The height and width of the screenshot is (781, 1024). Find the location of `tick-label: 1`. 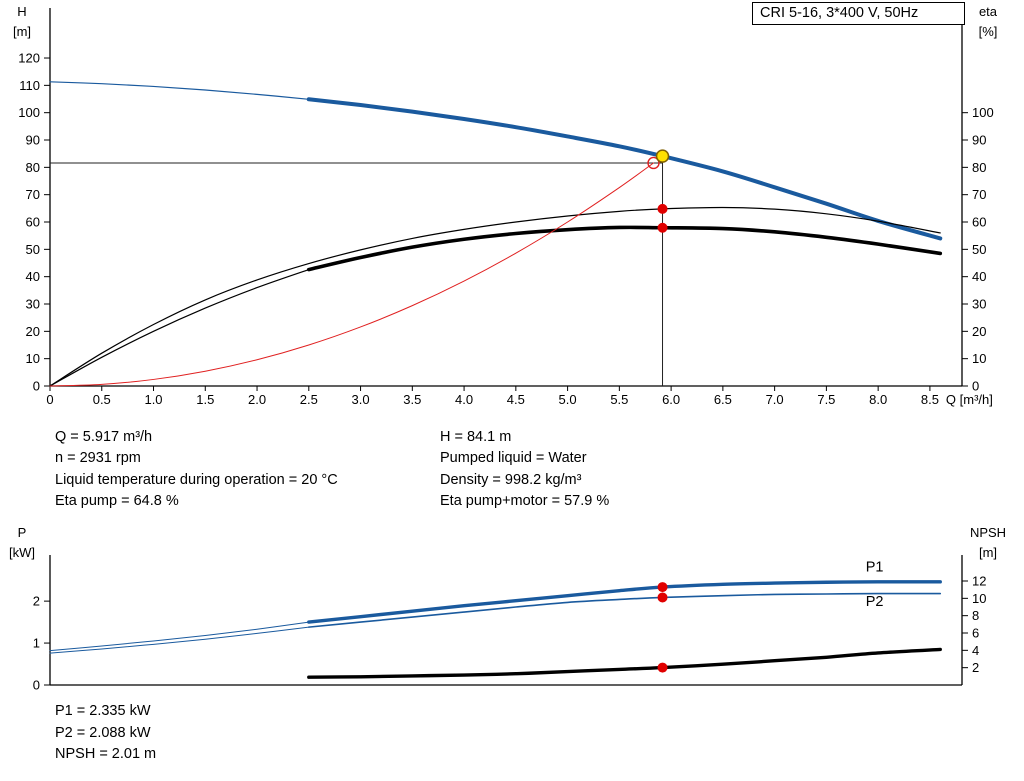

tick-label: 1 is located at coordinates (36, 643).